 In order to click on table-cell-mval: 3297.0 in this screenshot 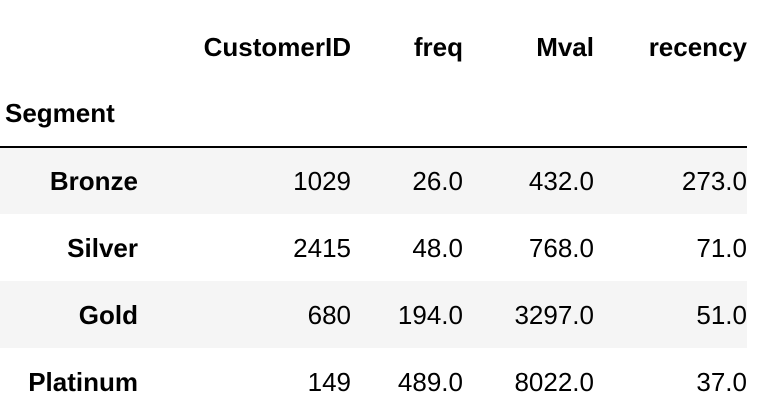, I will do `click(554, 314)`.